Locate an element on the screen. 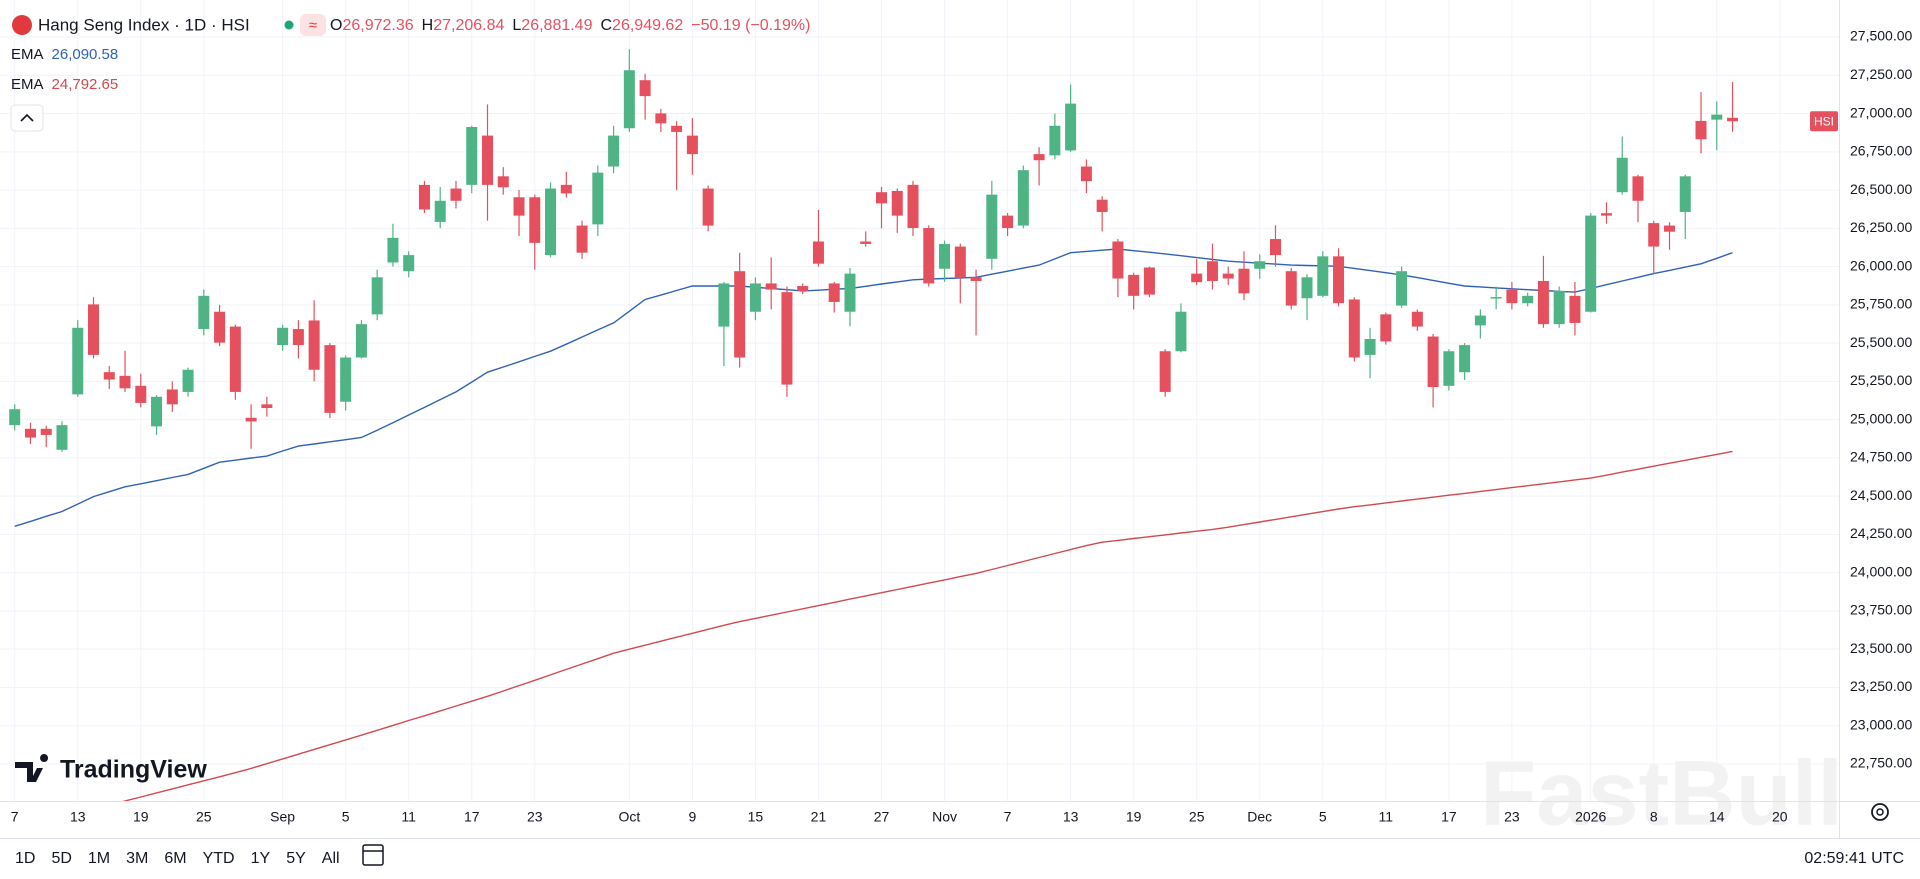 The image size is (1920, 879). ema-legend: EMA 26,090.58 EMA 24,792.65 is located at coordinates (64, 69).